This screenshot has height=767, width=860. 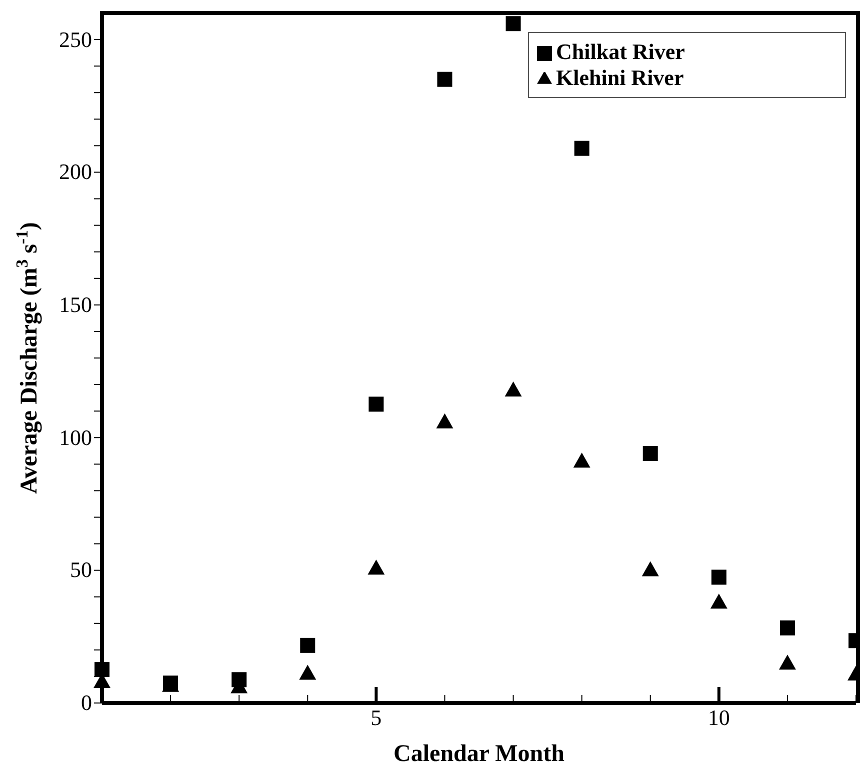 What do you see at coordinates (620, 51) in the screenshot?
I see `legend-label: Chilkat River` at bounding box center [620, 51].